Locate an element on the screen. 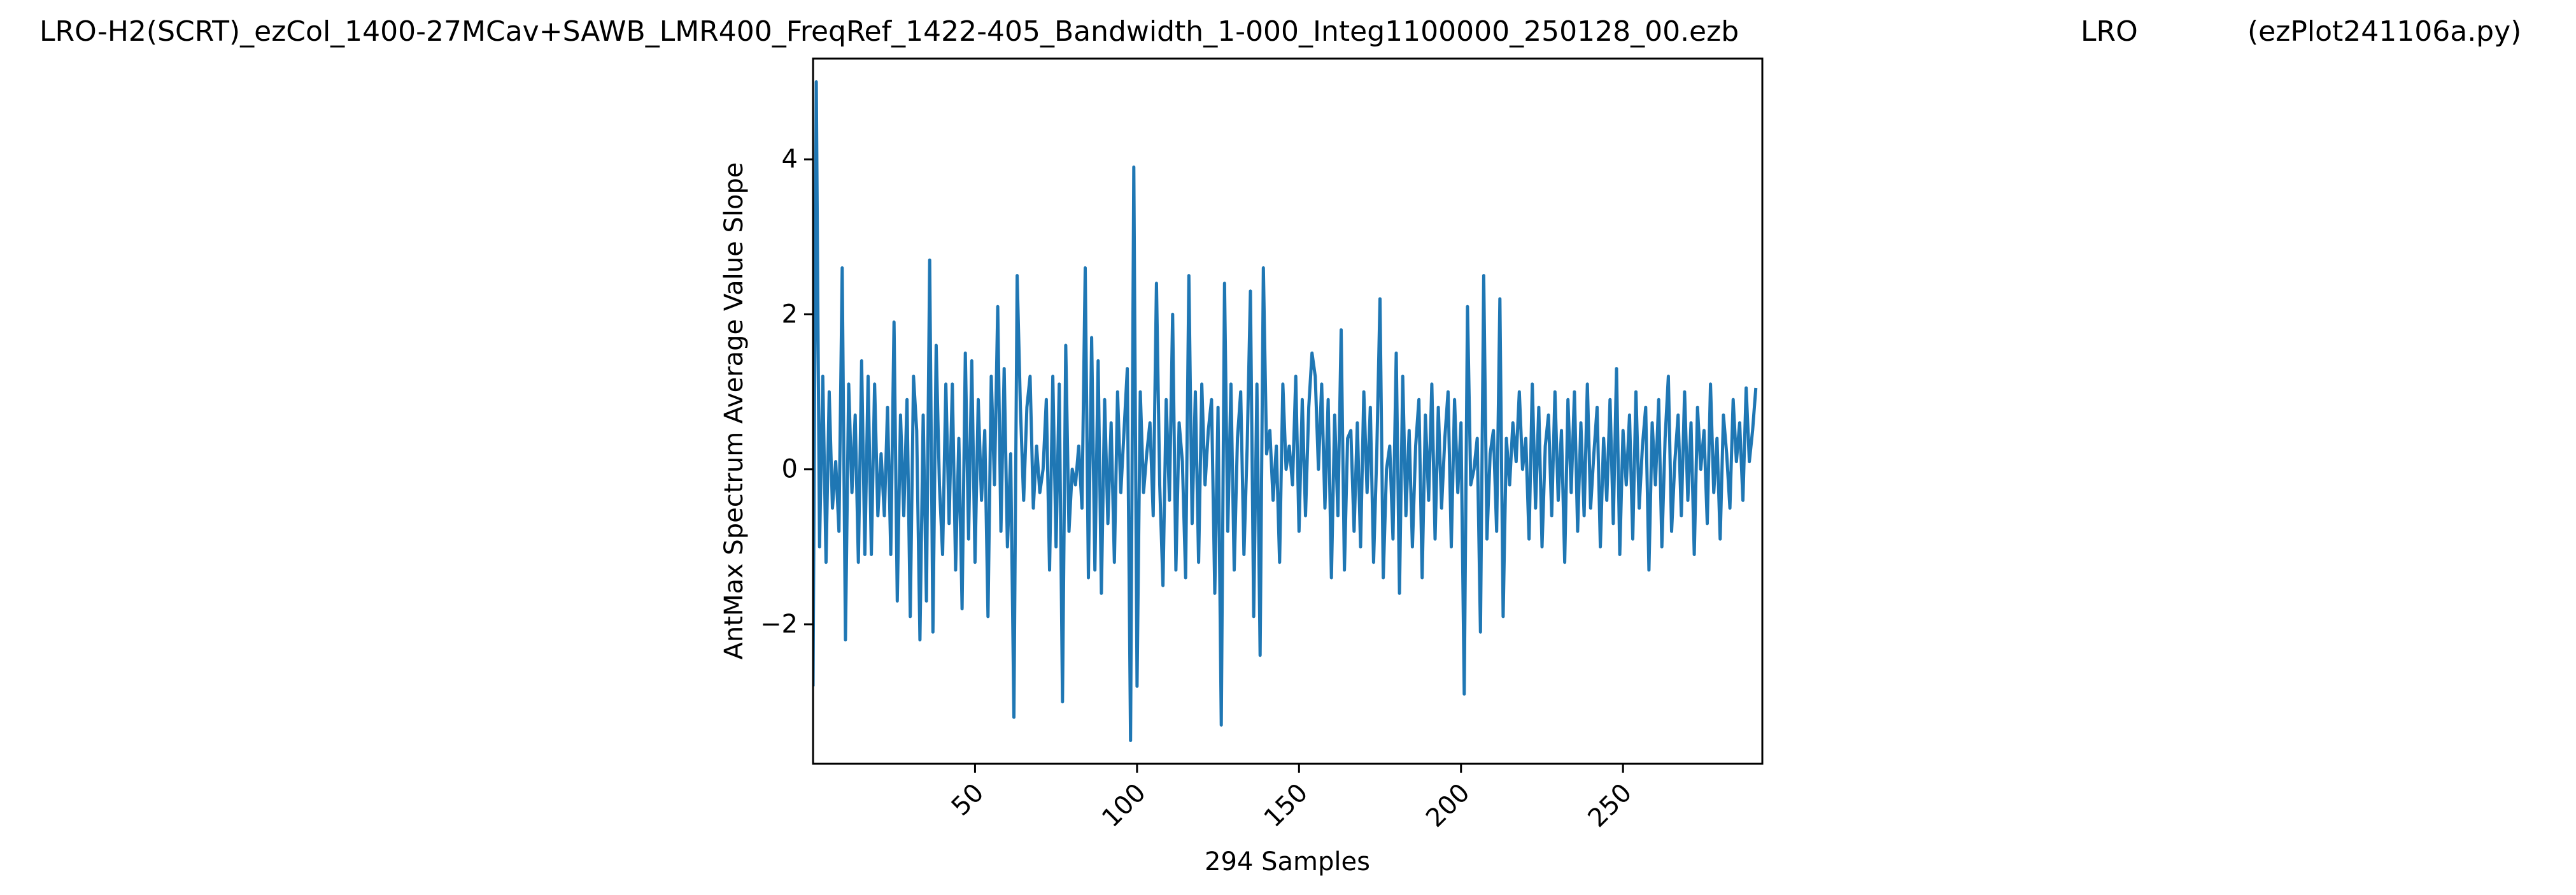  x-tick-label: 150 is located at coordinates (1286, 805).